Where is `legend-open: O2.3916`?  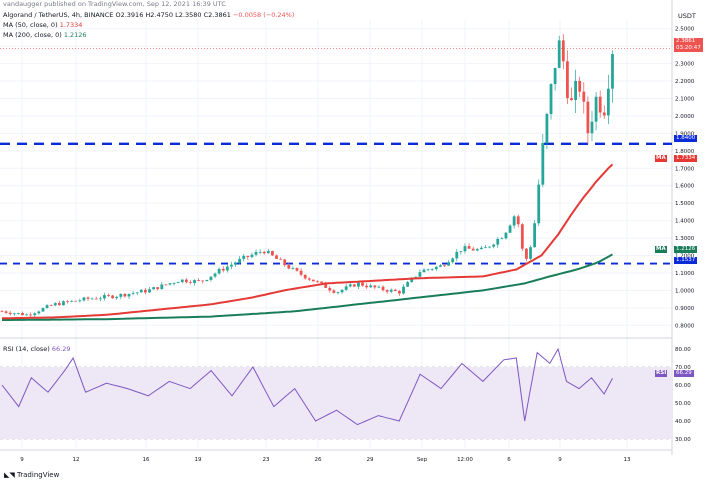
legend-open: O2.3916 is located at coordinates (129, 15).